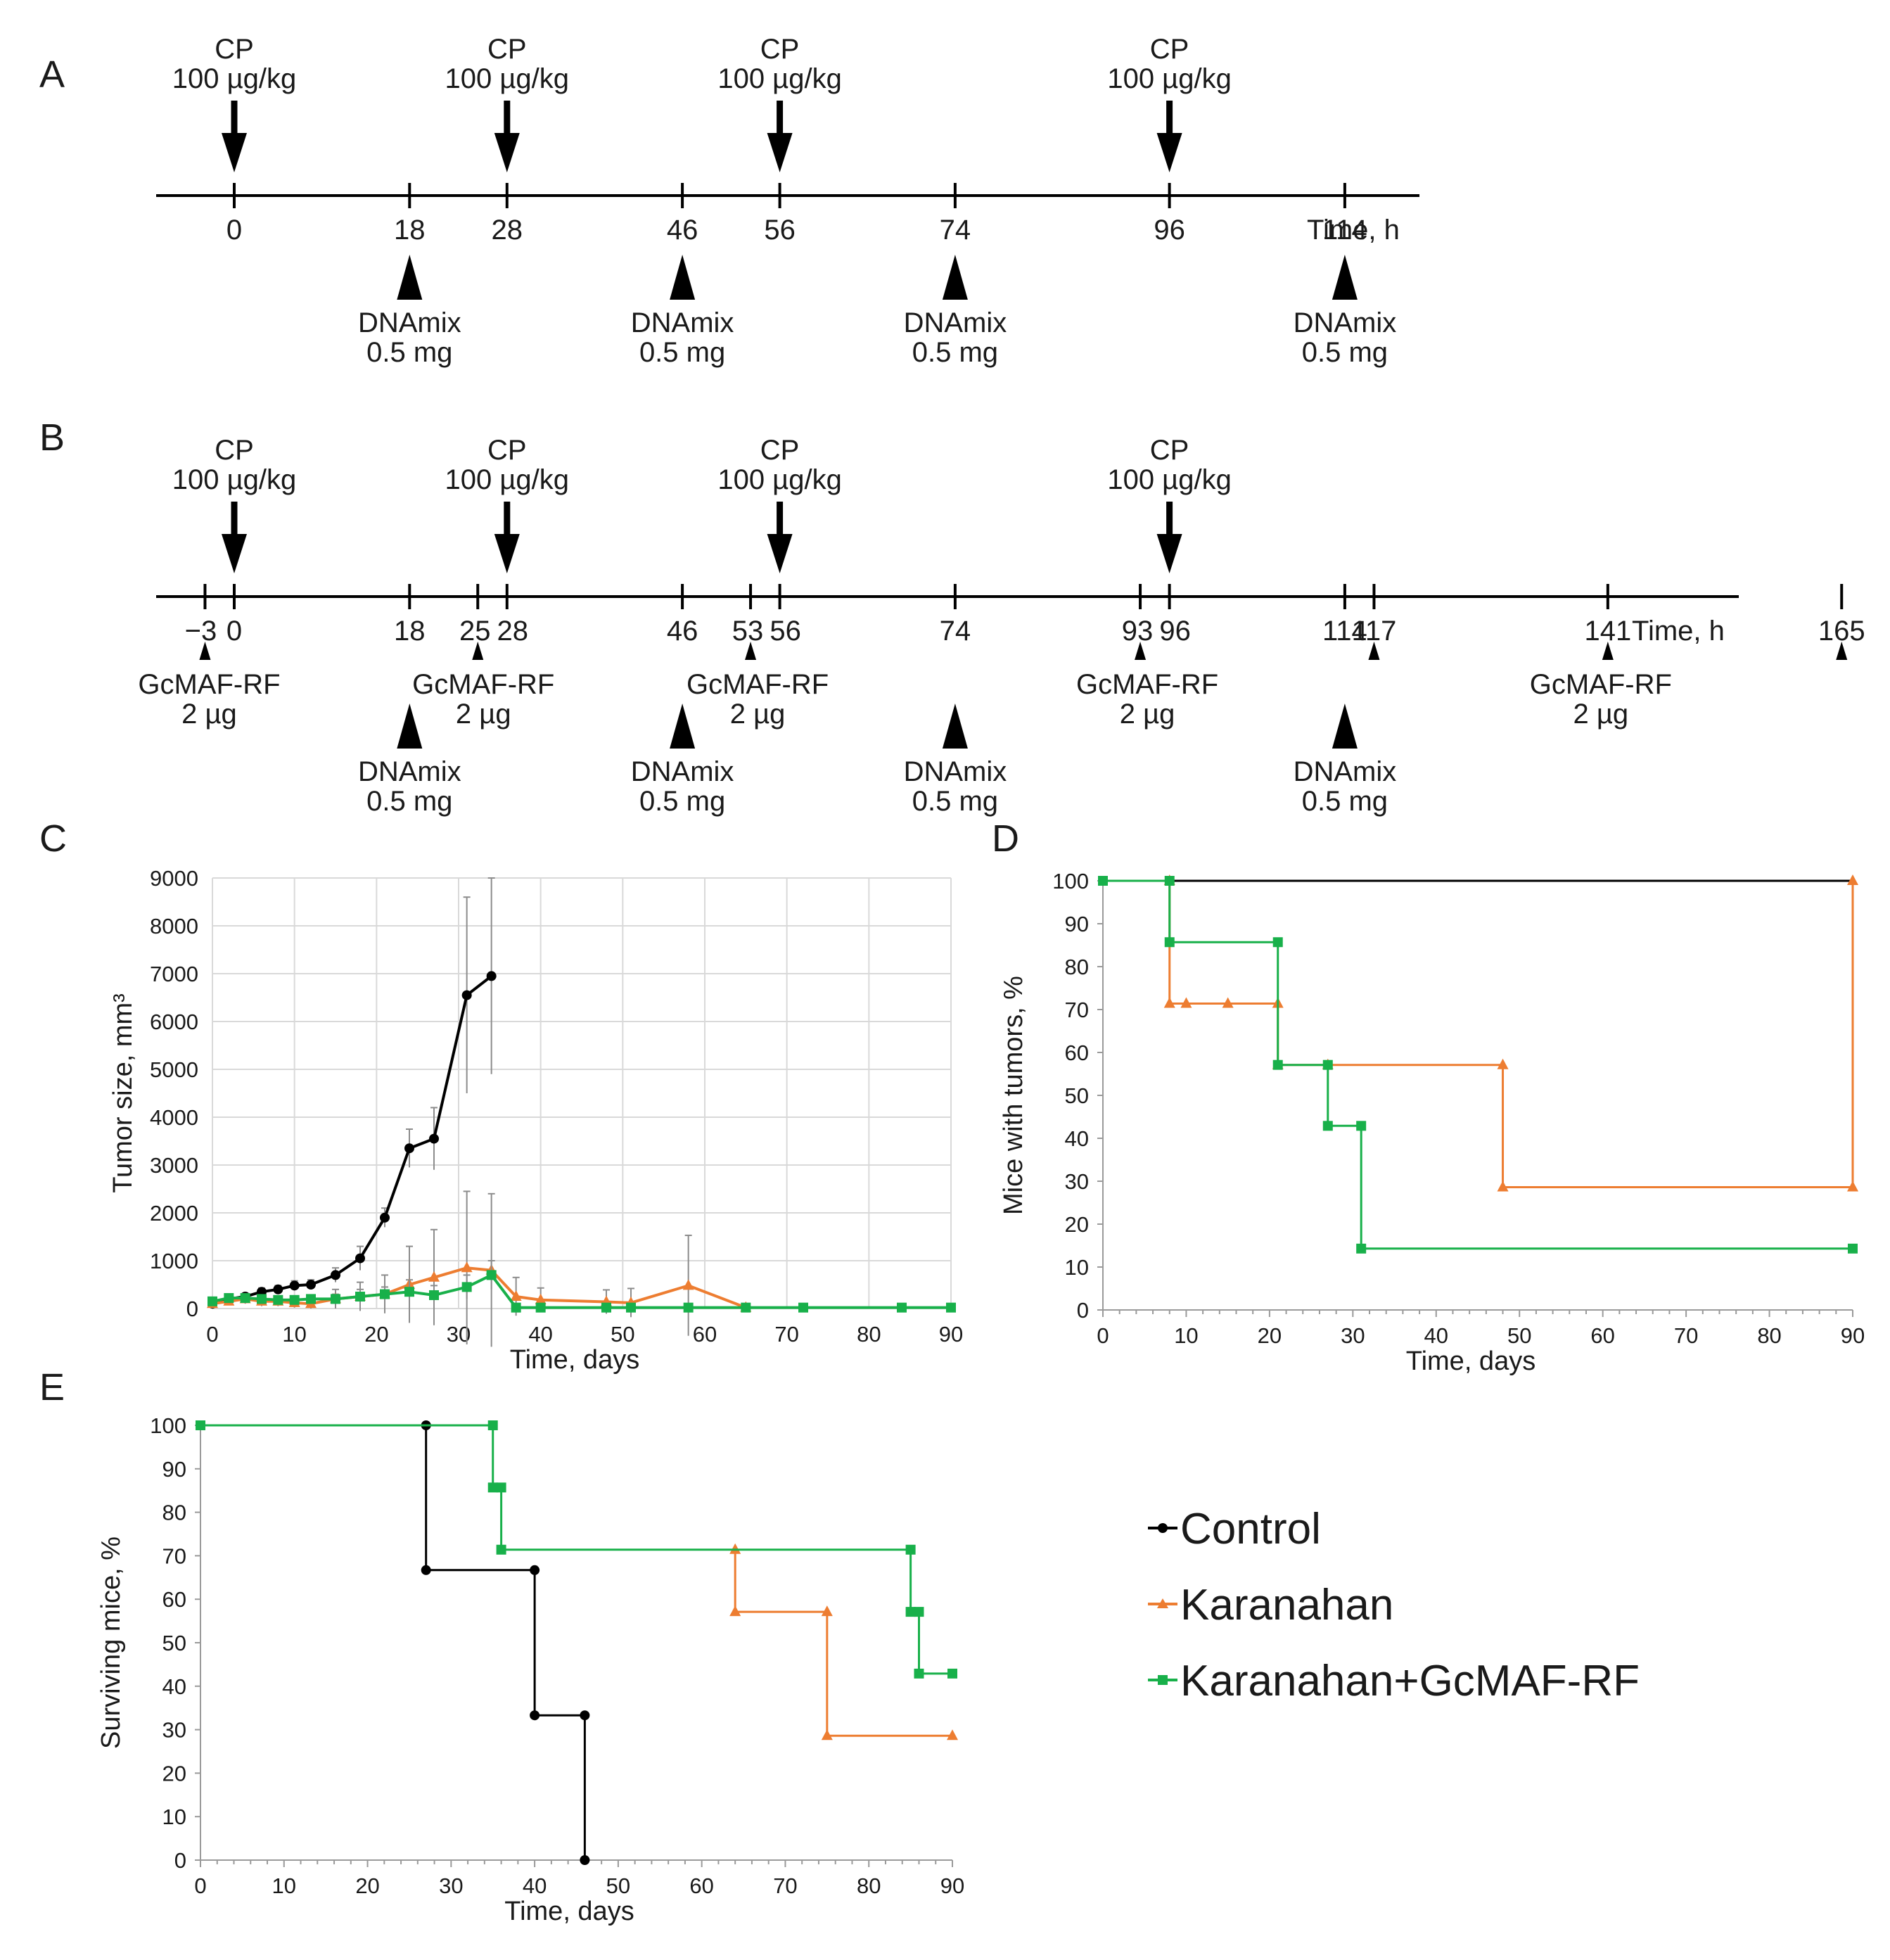 The image size is (1890, 1960). I want to click on y-tick-label: 9000, so click(174, 879).